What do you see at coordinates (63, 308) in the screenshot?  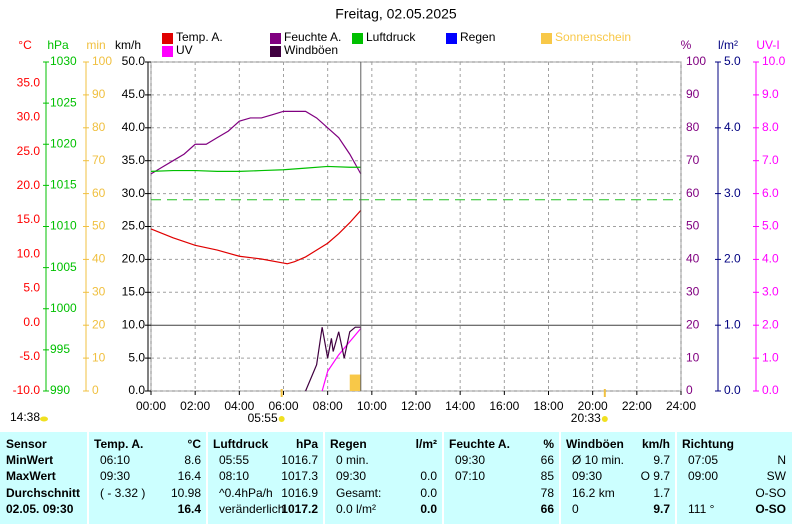 I see `y-tick-label: 1000` at bounding box center [63, 308].